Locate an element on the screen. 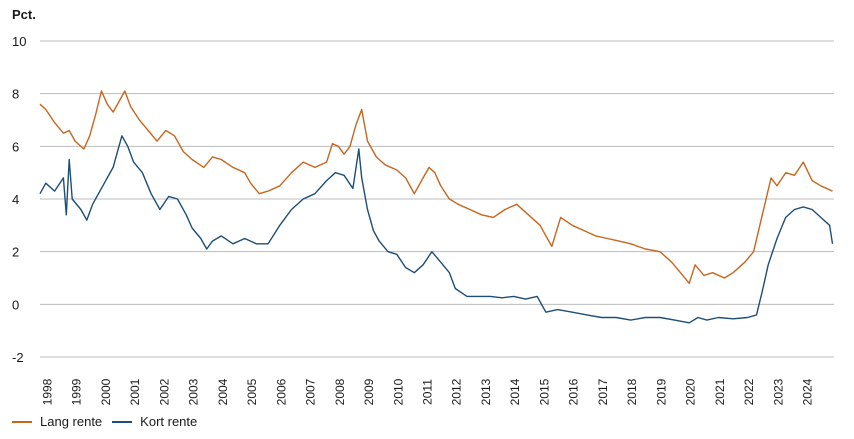 The height and width of the screenshot is (439, 854). y-tick-label: 2 is located at coordinates (15, 252).